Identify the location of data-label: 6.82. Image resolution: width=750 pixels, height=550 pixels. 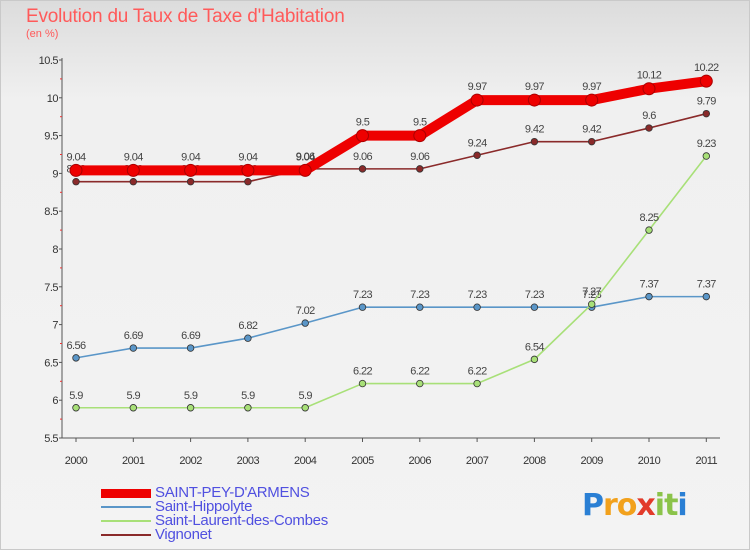
(247, 326).